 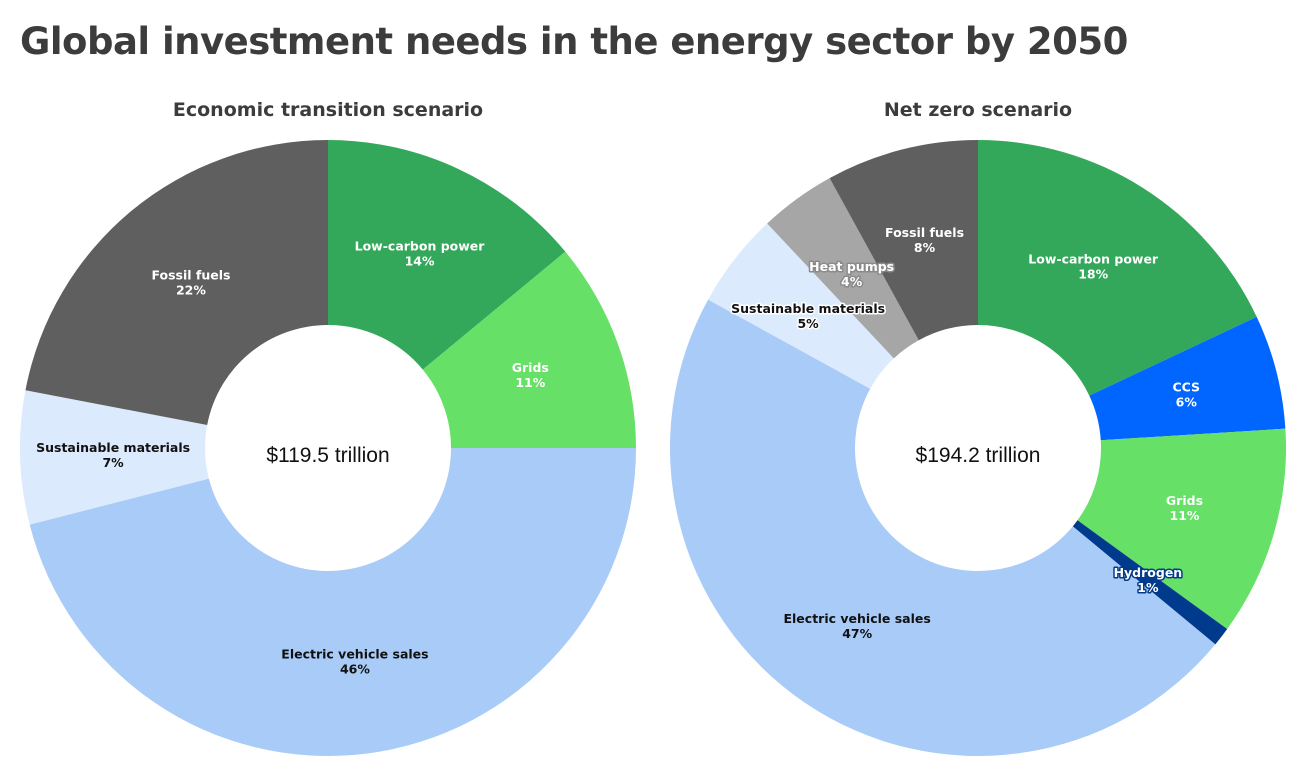 What do you see at coordinates (925, 247) in the screenshot?
I see `slice-value-label: 8%` at bounding box center [925, 247].